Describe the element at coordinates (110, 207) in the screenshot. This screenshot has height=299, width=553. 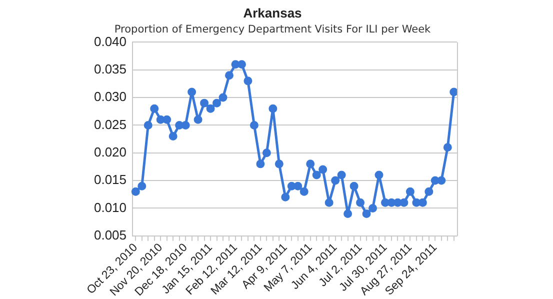
I see `y-tick-label: 0.010` at that location.